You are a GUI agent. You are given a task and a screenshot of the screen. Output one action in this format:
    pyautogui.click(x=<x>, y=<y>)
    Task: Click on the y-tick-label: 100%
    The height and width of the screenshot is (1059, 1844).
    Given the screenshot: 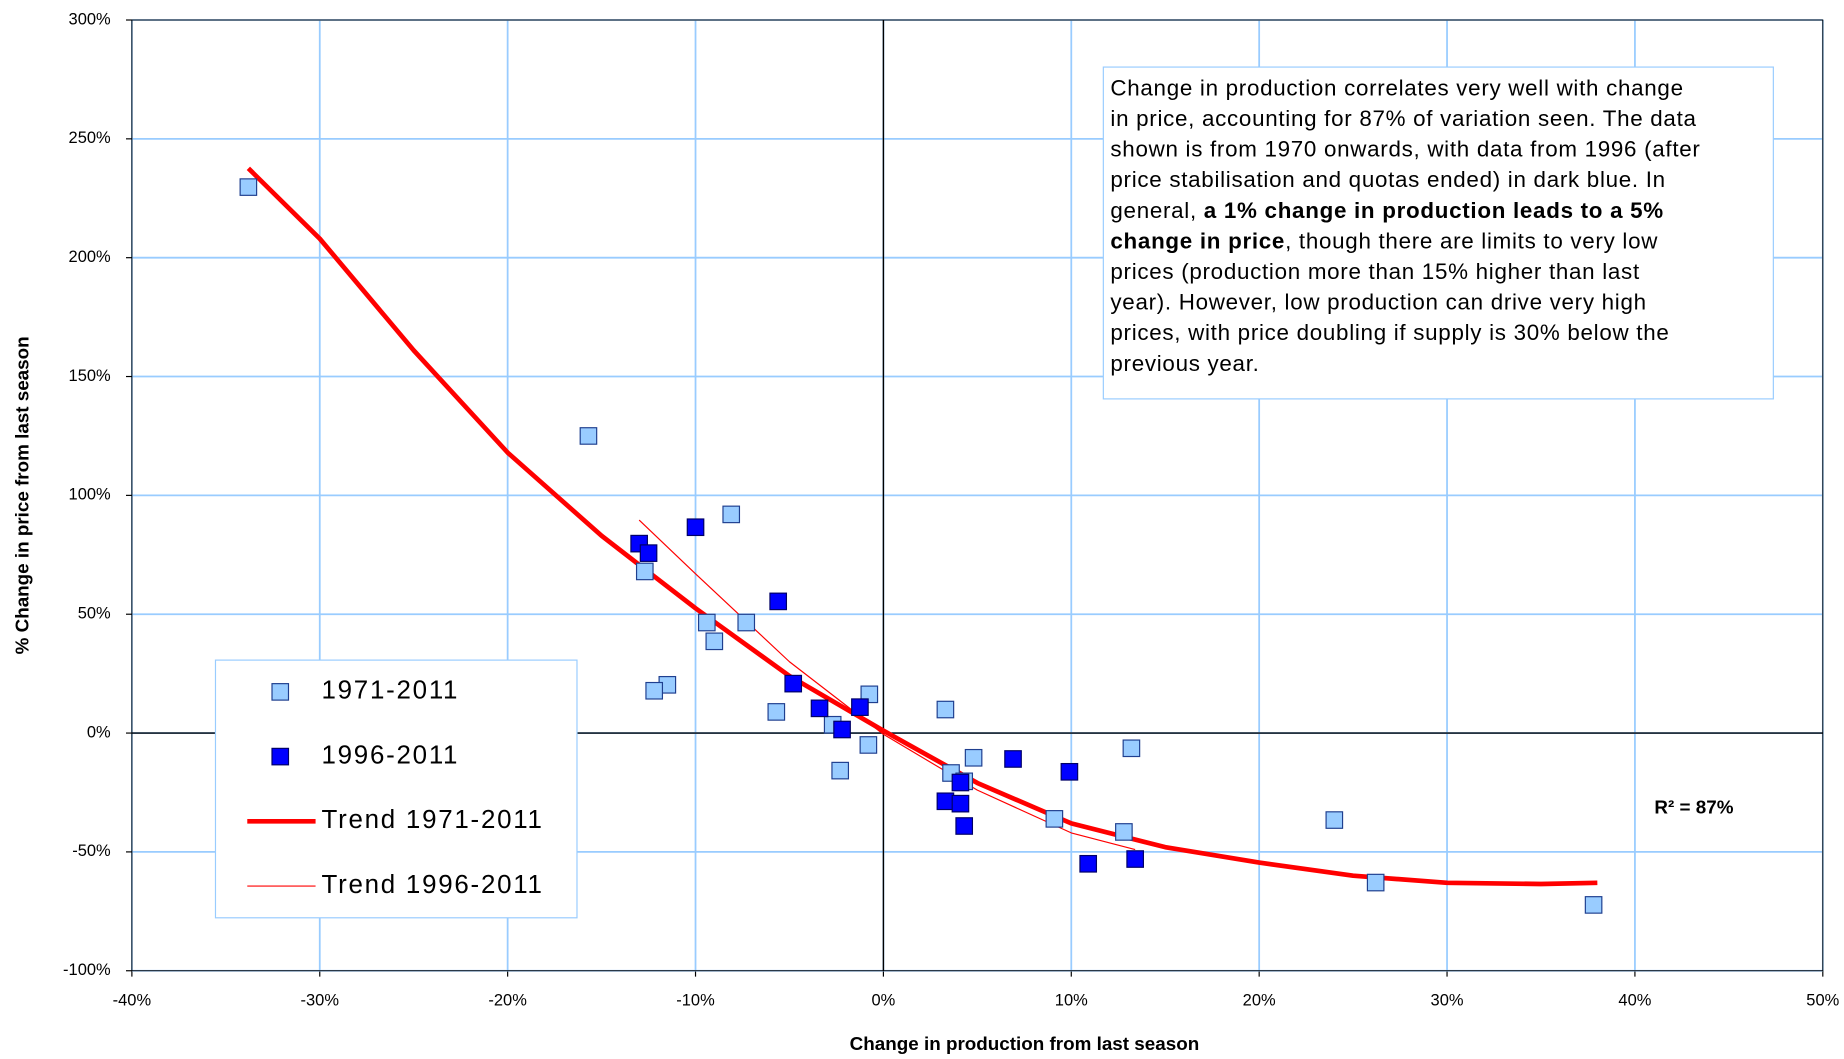 What is the action you would take?
    pyautogui.click(x=90, y=495)
    